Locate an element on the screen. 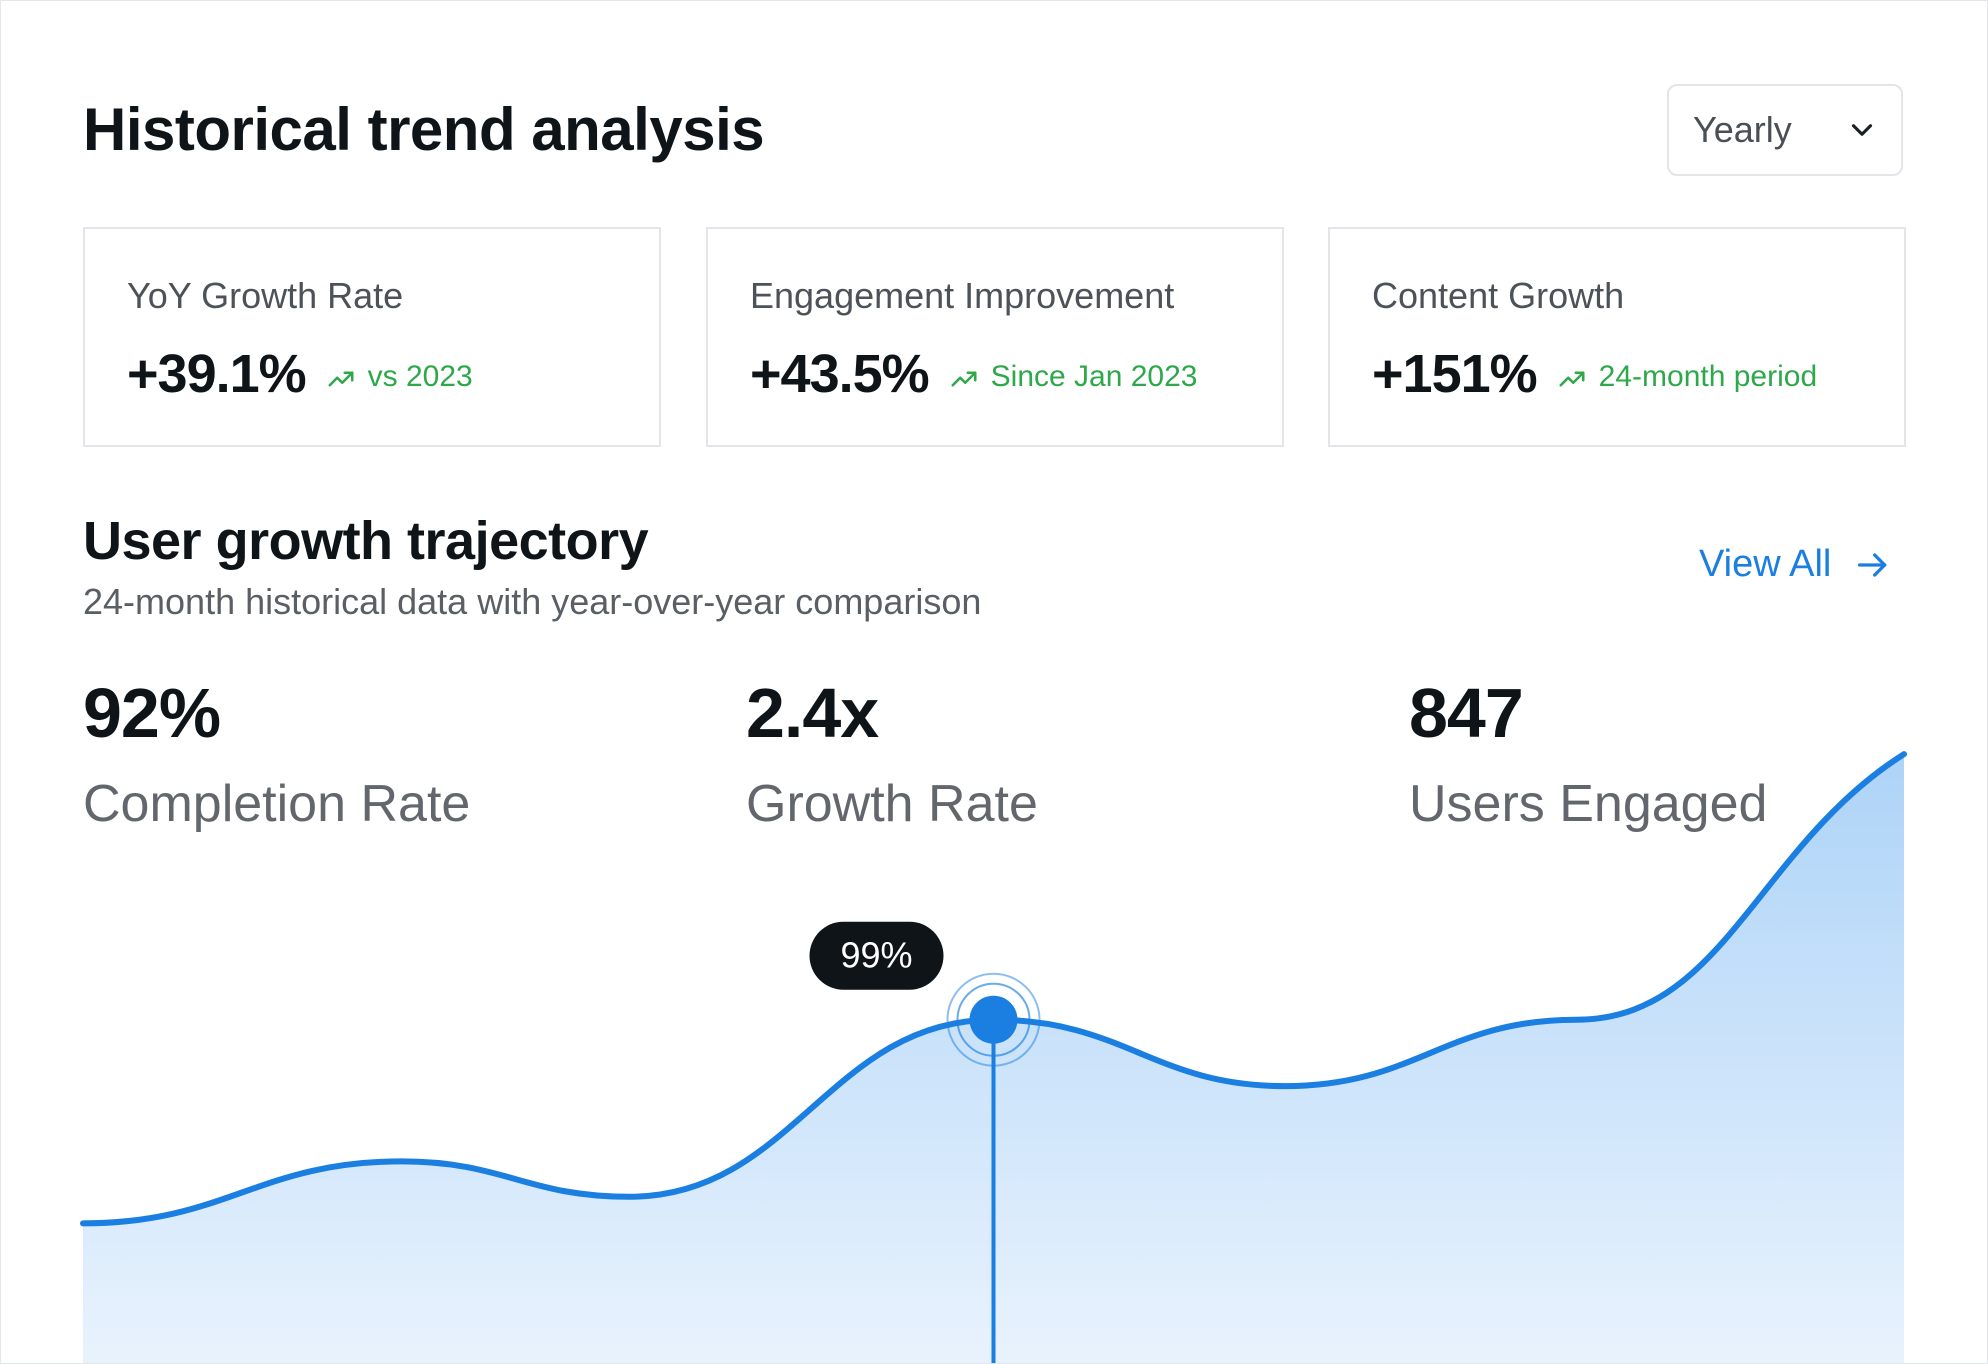 Image resolution: width=1988 pixels, height=1364 pixels. trend-badge: 24-month period is located at coordinates (1687, 377).